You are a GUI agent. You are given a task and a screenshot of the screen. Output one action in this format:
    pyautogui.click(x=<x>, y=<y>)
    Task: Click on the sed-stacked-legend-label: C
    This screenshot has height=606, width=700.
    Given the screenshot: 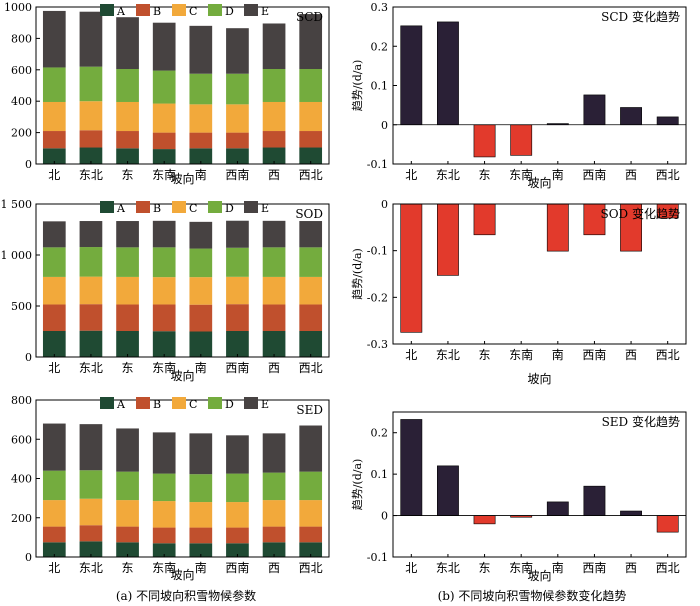 What is the action you would take?
    pyautogui.click(x=193, y=404)
    